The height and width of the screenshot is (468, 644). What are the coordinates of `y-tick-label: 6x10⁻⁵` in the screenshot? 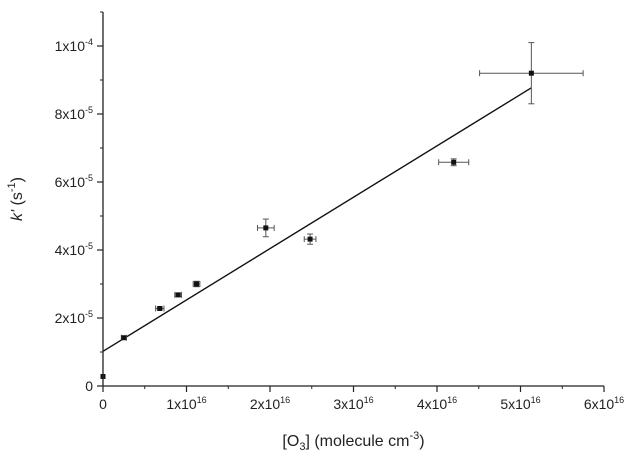 It's located at (74, 181).